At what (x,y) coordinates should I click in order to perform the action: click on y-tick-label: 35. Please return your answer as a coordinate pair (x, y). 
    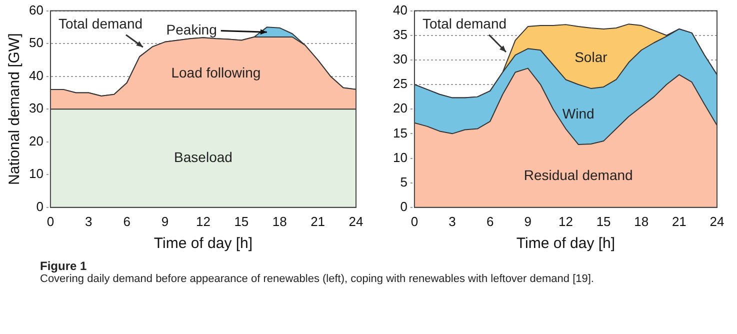
    Looking at the image, I should click on (400, 34).